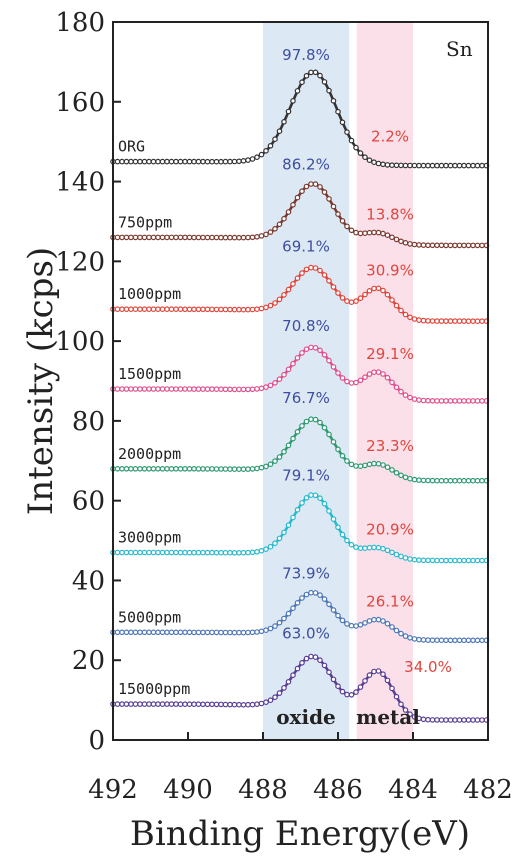 The width and height of the screenshot is (520, 860). What do you see at coordinates (145, 222) in the screenshot?
I see `series-label-750ppm: 750ppm` at bounding box center [145, 222].